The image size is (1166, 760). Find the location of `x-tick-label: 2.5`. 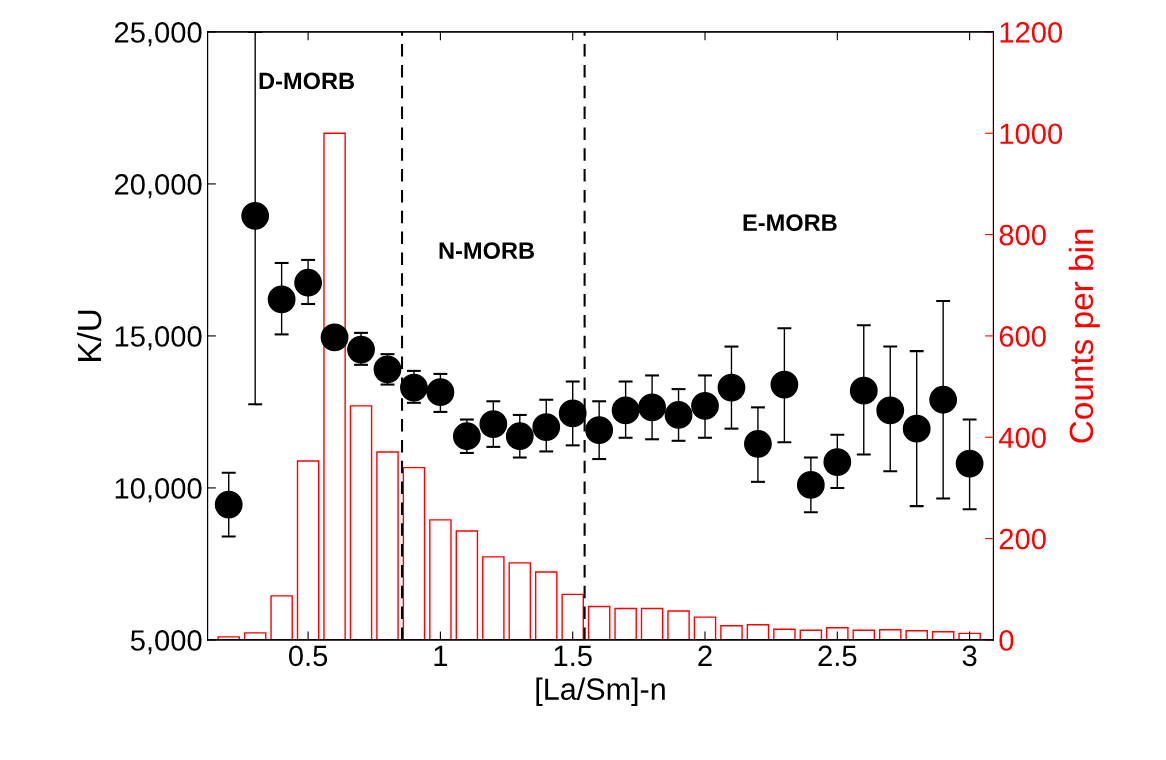

x-tick-label: 2.5 is located at coordinates (837, 656).